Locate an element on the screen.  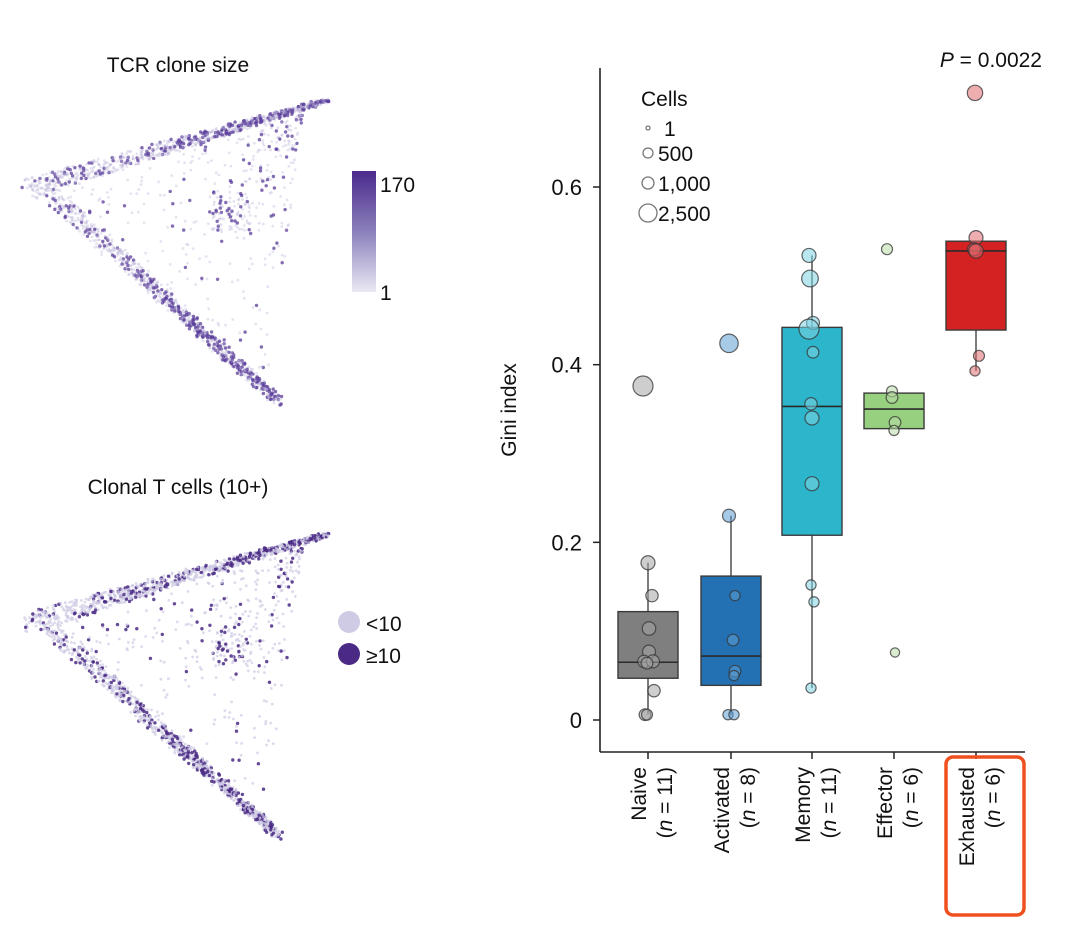
exhausted-highlight-box is located at coordinates (985, 836).